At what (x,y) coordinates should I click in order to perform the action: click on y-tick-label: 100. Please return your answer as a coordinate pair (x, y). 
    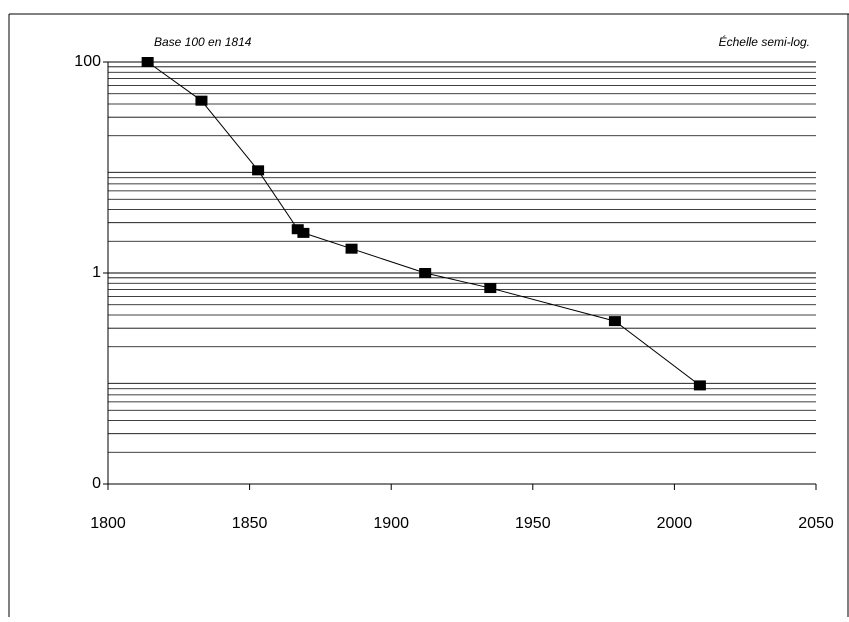
    Looking at the image, I should click on (87, 61).